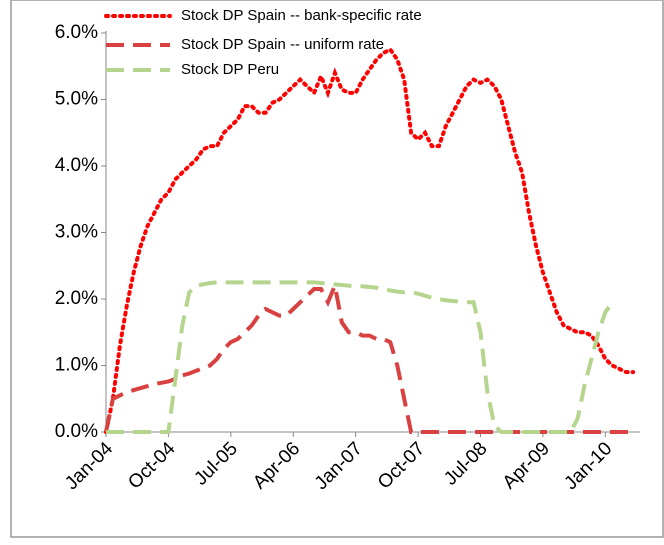  Describe the element at coordinates (76, 298) in the screenshot. I see `y-tick-label: 2.0%` at that location.